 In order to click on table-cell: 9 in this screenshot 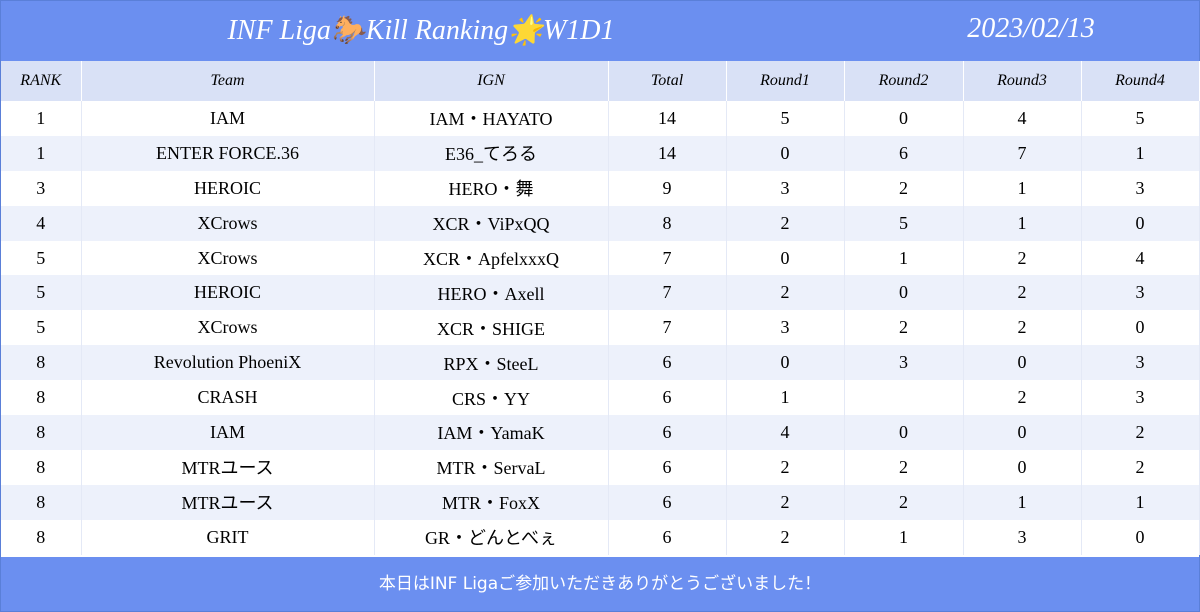, I will do `click(667, 188)`.